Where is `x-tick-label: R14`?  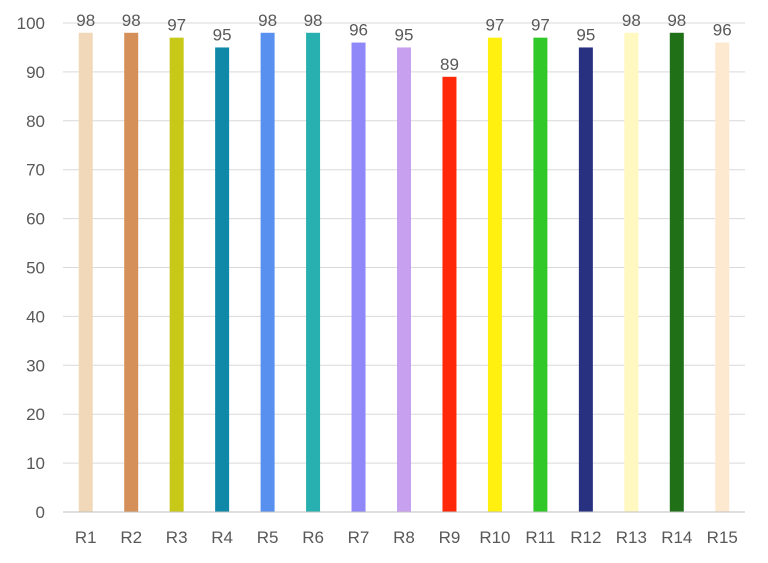 x-tick-label: R14 is located at coordinates (676, 537).